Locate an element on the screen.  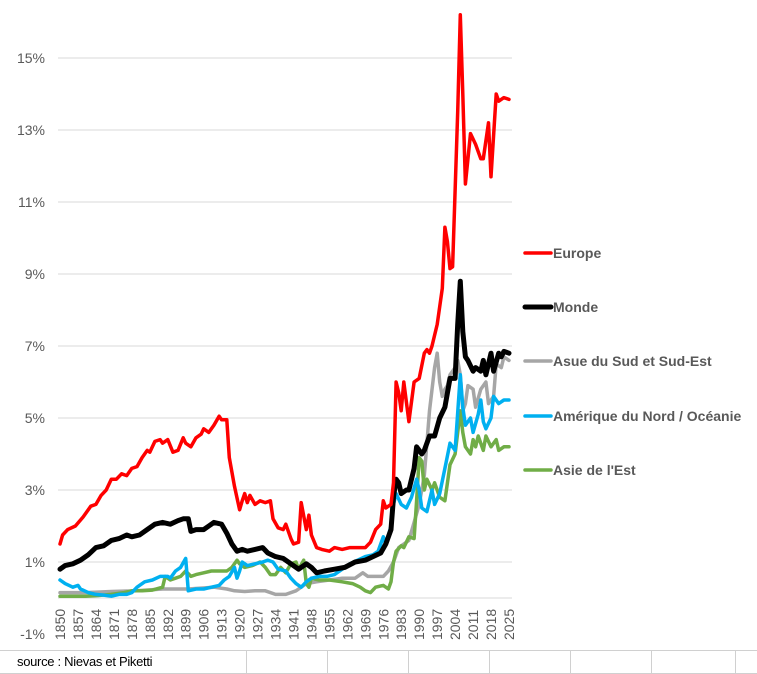
x-tick-label: 1906 is located at coordinates (204, 624).